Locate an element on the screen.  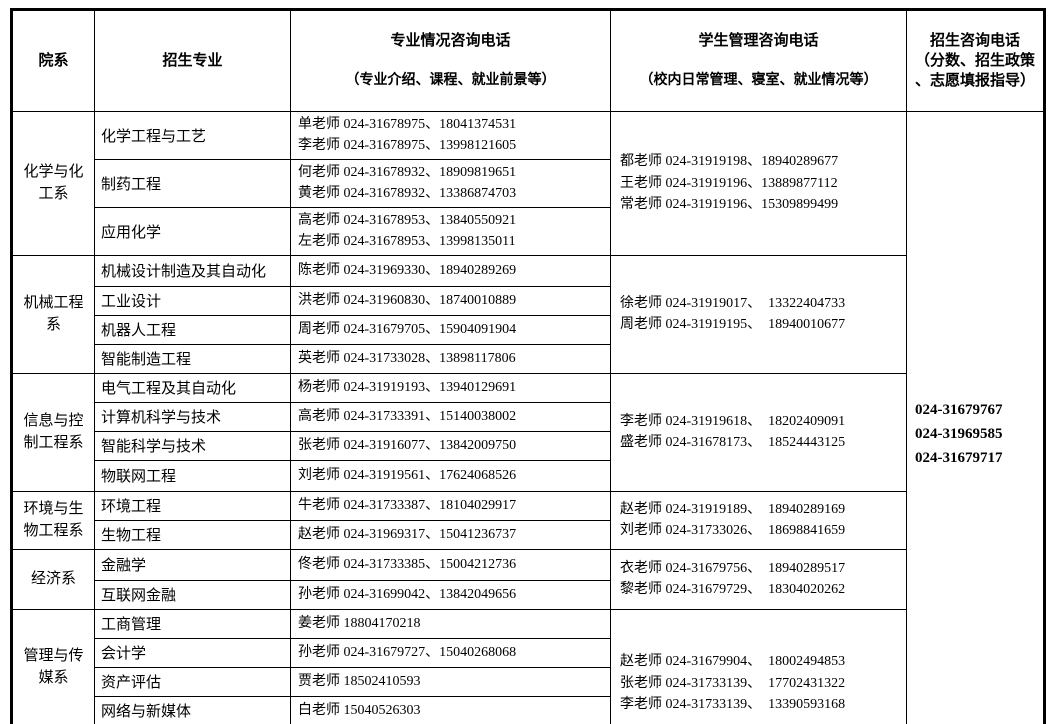
contact-line: 黄老师 024-31678932、13386874703 is located at coordinates (407, 194).